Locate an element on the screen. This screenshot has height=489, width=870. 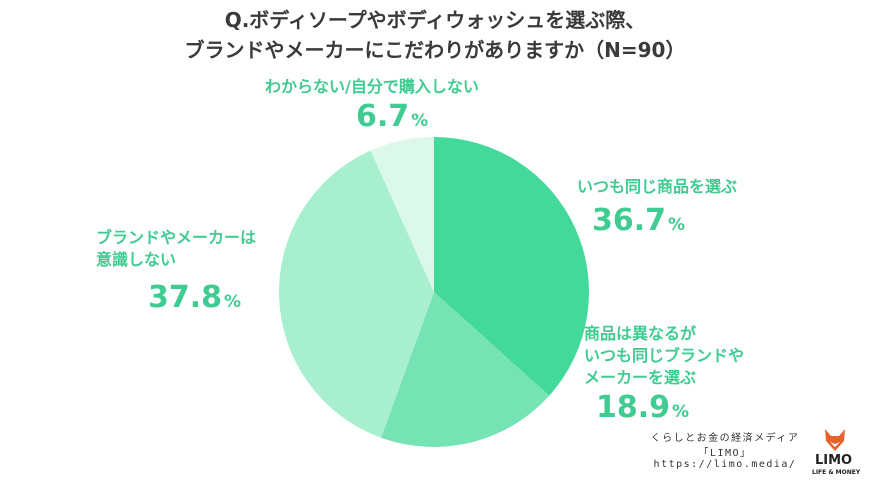
logo-name: LIMO is located at coordinates (834, 460).